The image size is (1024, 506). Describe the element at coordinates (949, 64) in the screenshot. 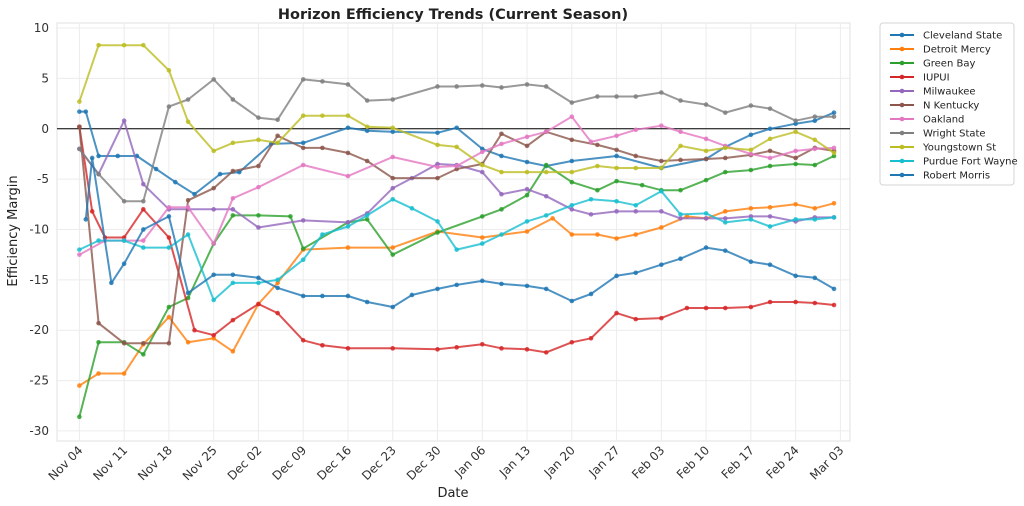

I see `legend-label: Green Bay` at that location.